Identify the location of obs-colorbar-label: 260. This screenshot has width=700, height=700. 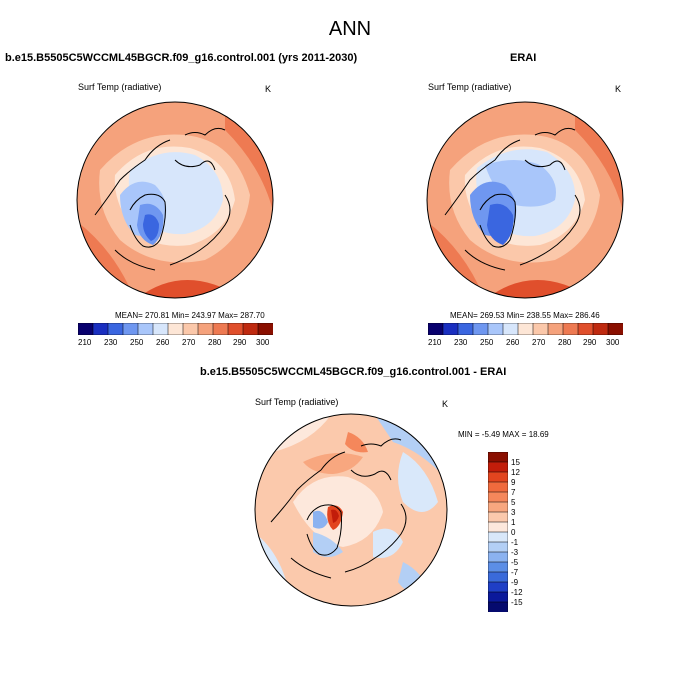
(513, 342).